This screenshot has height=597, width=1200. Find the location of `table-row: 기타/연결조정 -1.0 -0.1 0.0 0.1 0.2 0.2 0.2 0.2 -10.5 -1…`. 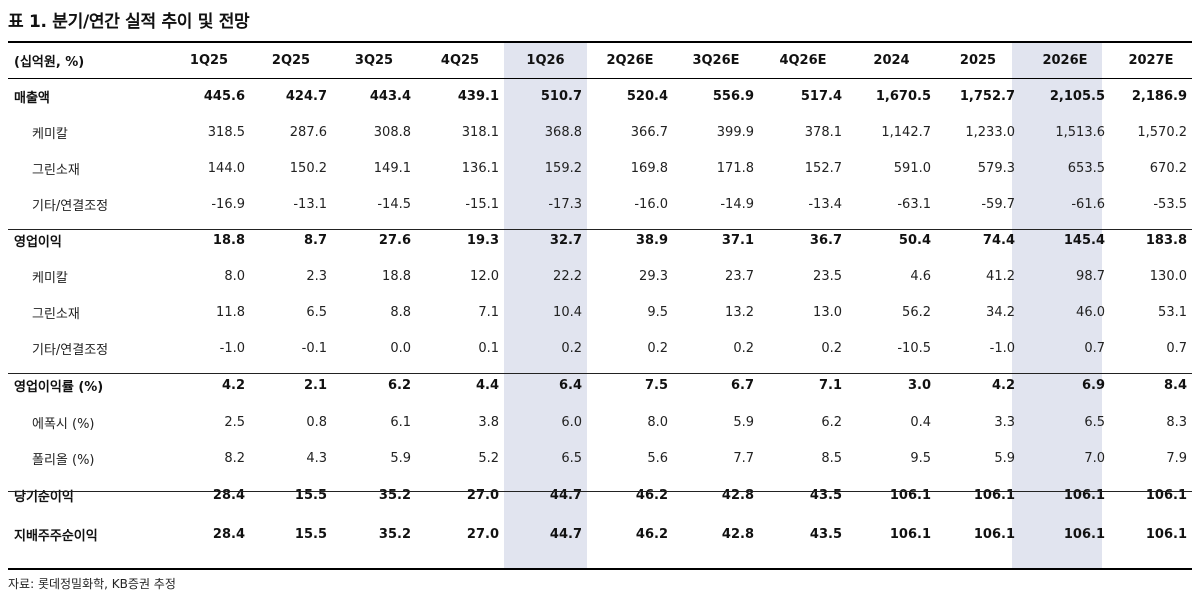

table-row: 기타/연결조정 -1.0 -0.1 0.0 0.1 0.2 0.2 0.2 0.2 -10.5 -1… is located at coordinates (600, 348).